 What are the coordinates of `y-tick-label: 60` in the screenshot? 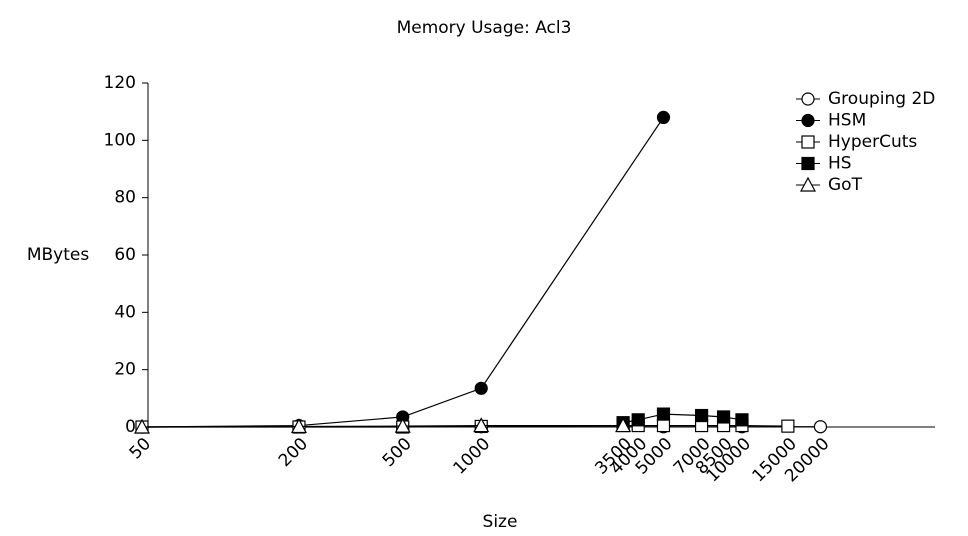 It's located at (125, 255).